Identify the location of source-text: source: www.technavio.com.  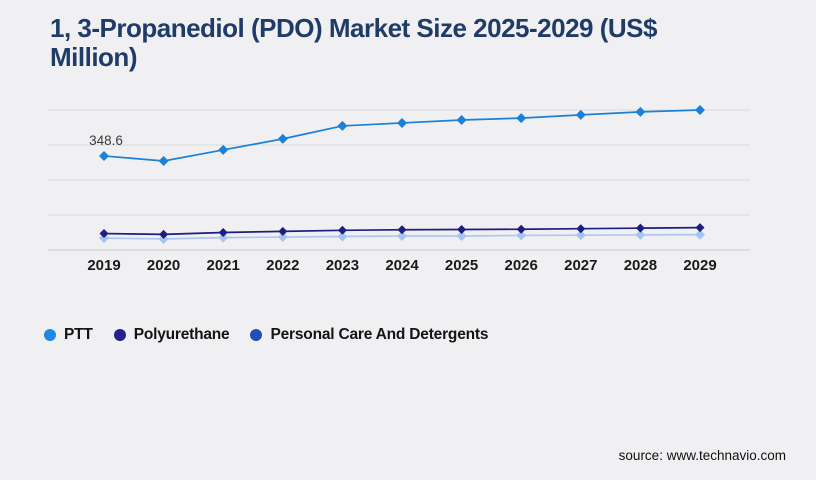
(702, 455).